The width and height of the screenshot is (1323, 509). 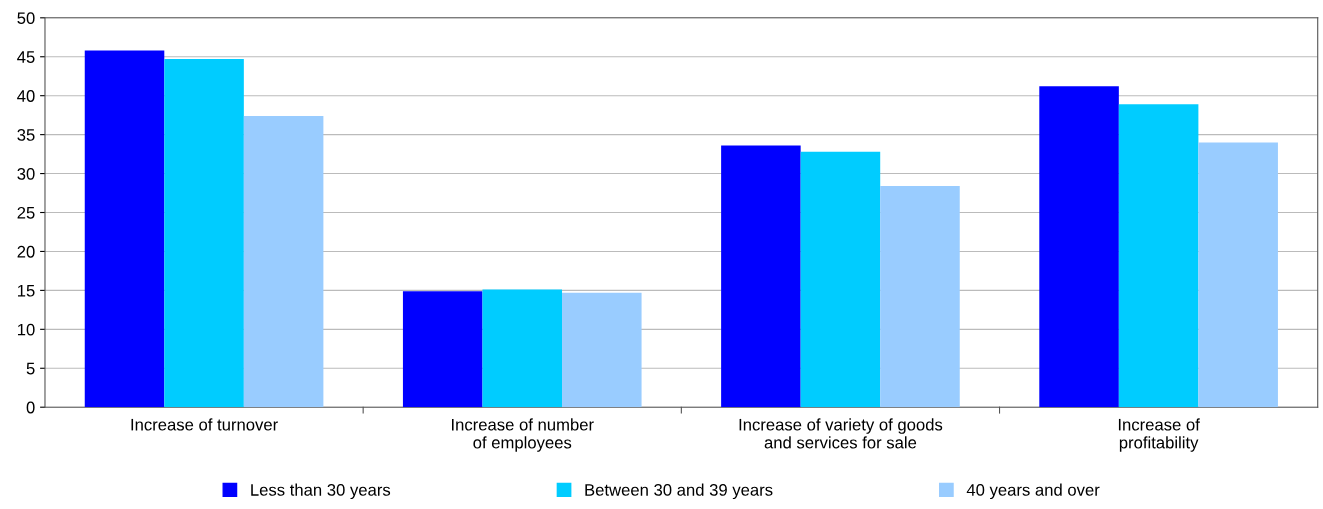 What do you see at coordinates (30, 368) in the screenshot?
I see `y-tick-label: 5` at bounding box center [30, 368].